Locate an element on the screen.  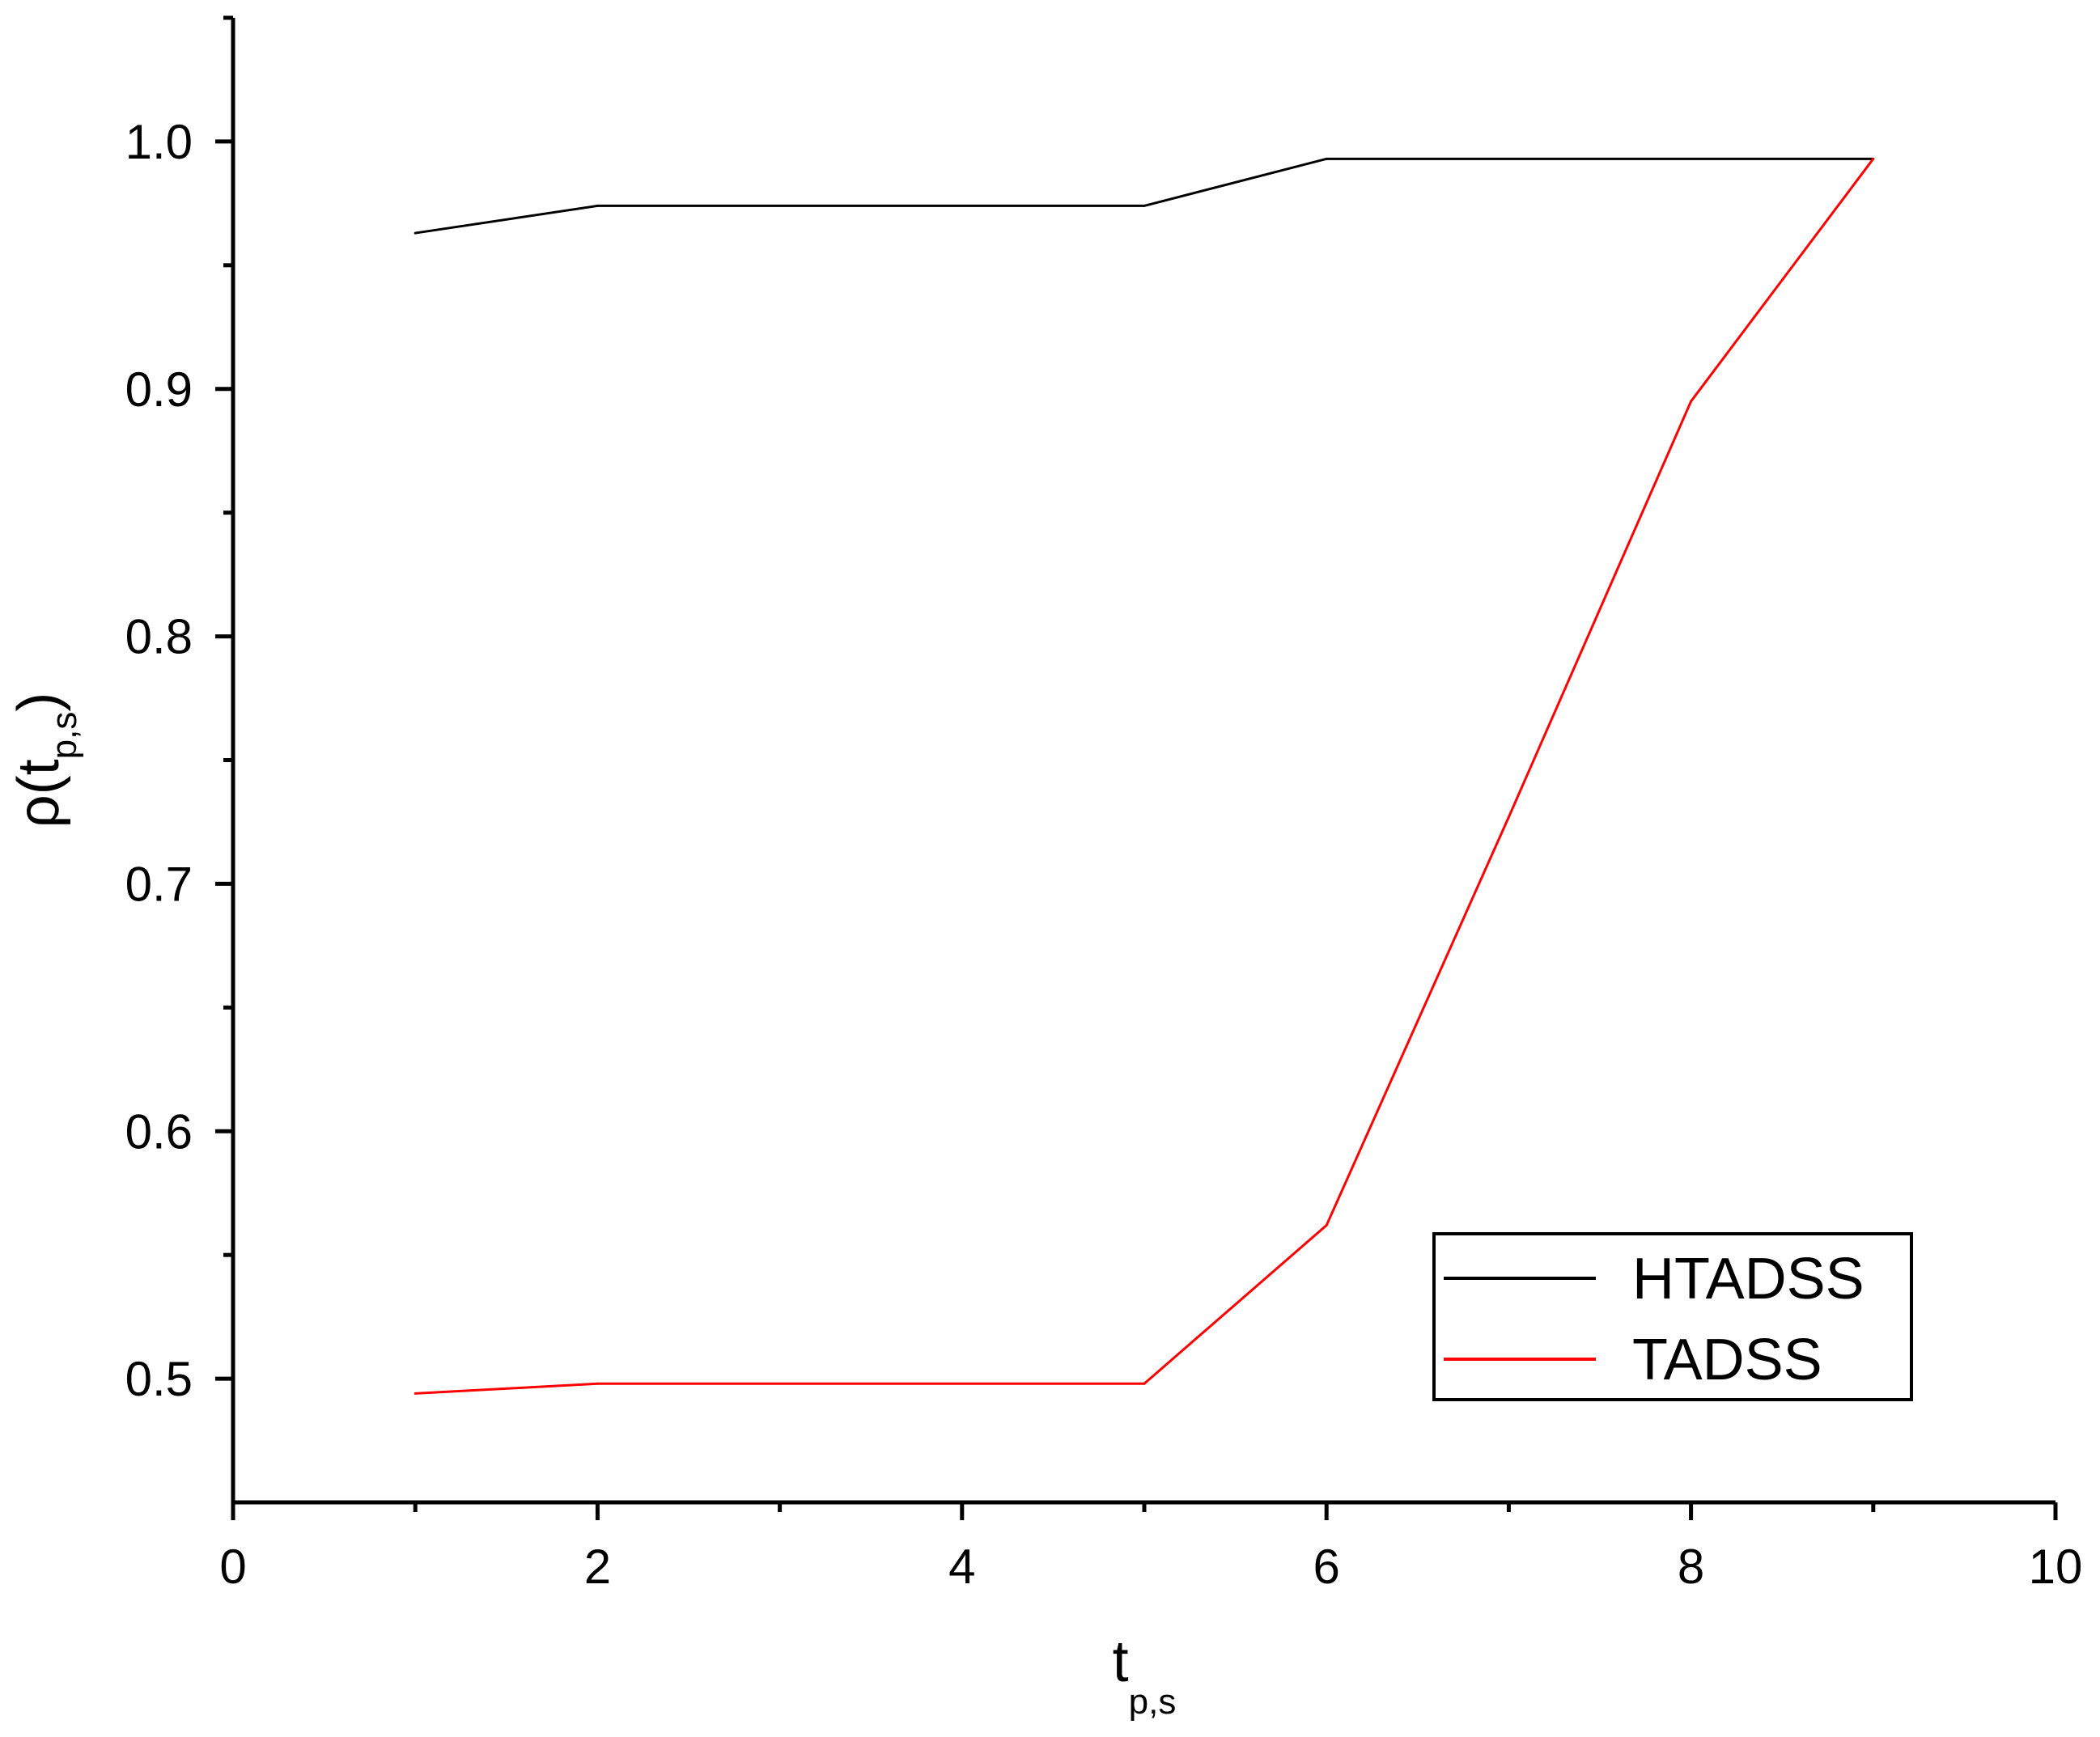
y-tick-label: 0.8 is located at coordinates (159, 637).